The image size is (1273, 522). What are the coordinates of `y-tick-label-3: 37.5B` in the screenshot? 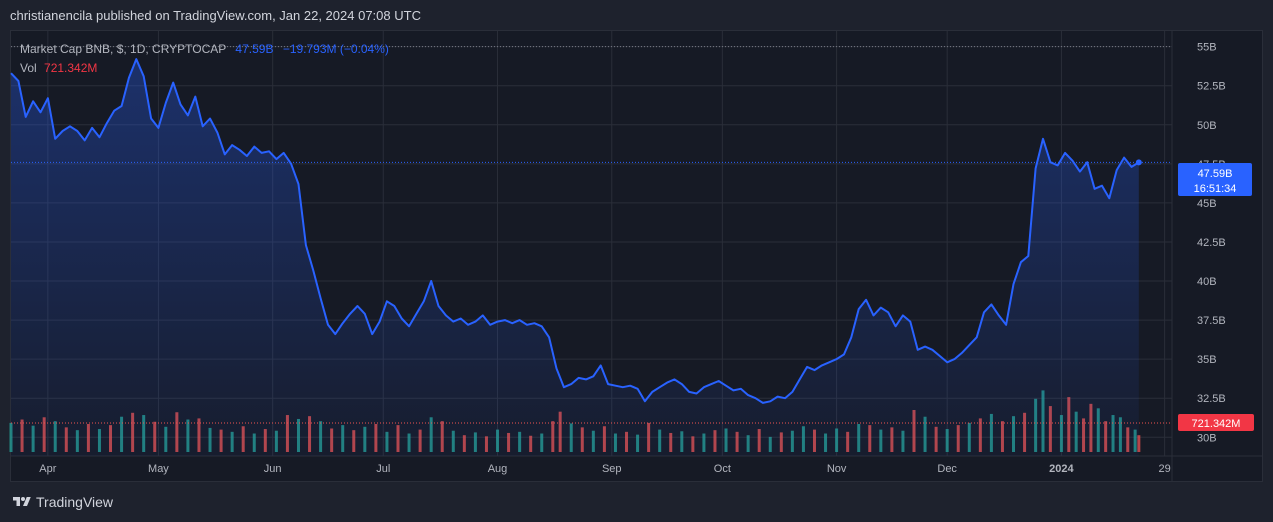 It's located at (1211, 321).